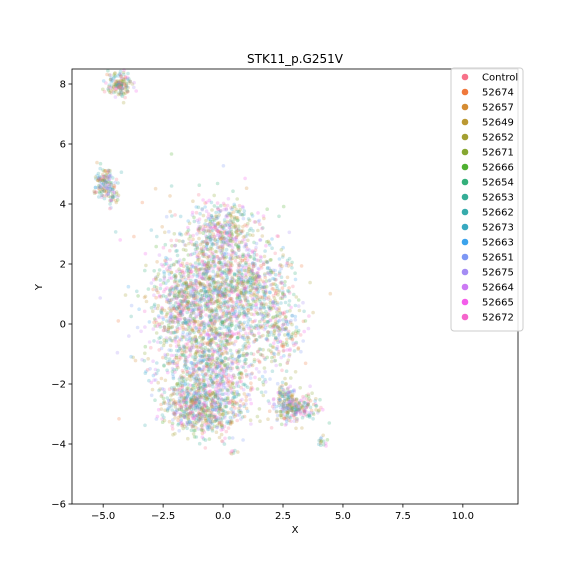  What do you see at coordinates (463, 516) in the screenshot?
I see `x-tick-label: 10.0` at bounding box center [463, 516].